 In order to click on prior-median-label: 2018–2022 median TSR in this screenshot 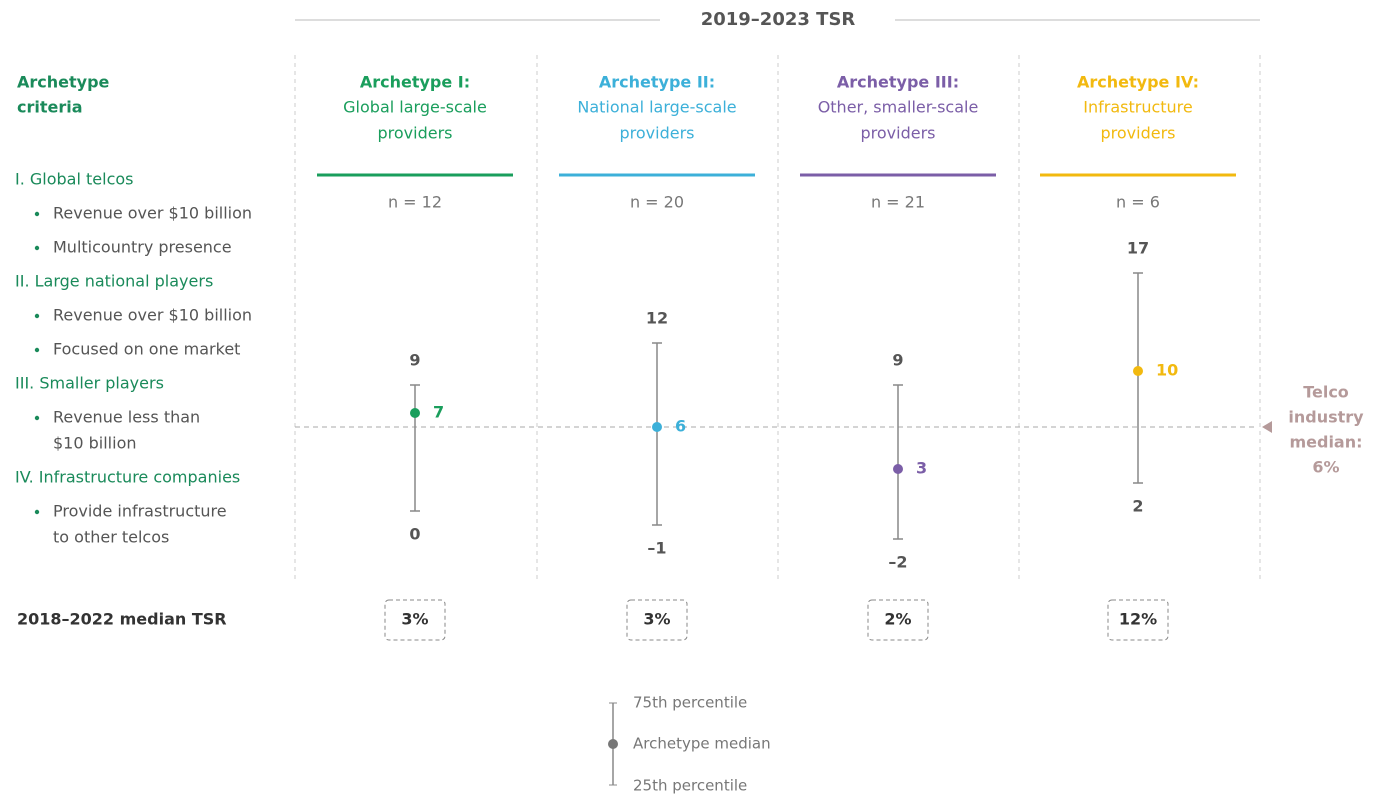, I will do `click(122, 619)`.